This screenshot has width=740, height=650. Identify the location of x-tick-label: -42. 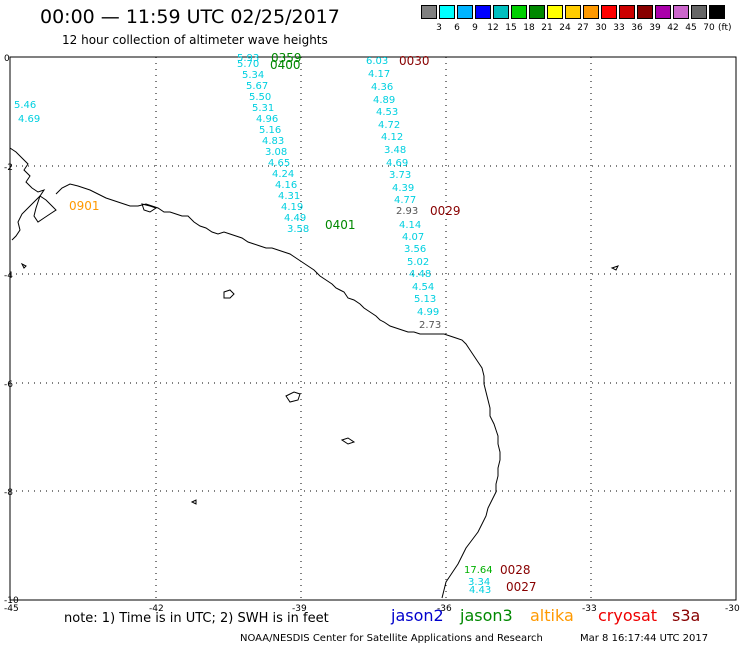
(156, 609).